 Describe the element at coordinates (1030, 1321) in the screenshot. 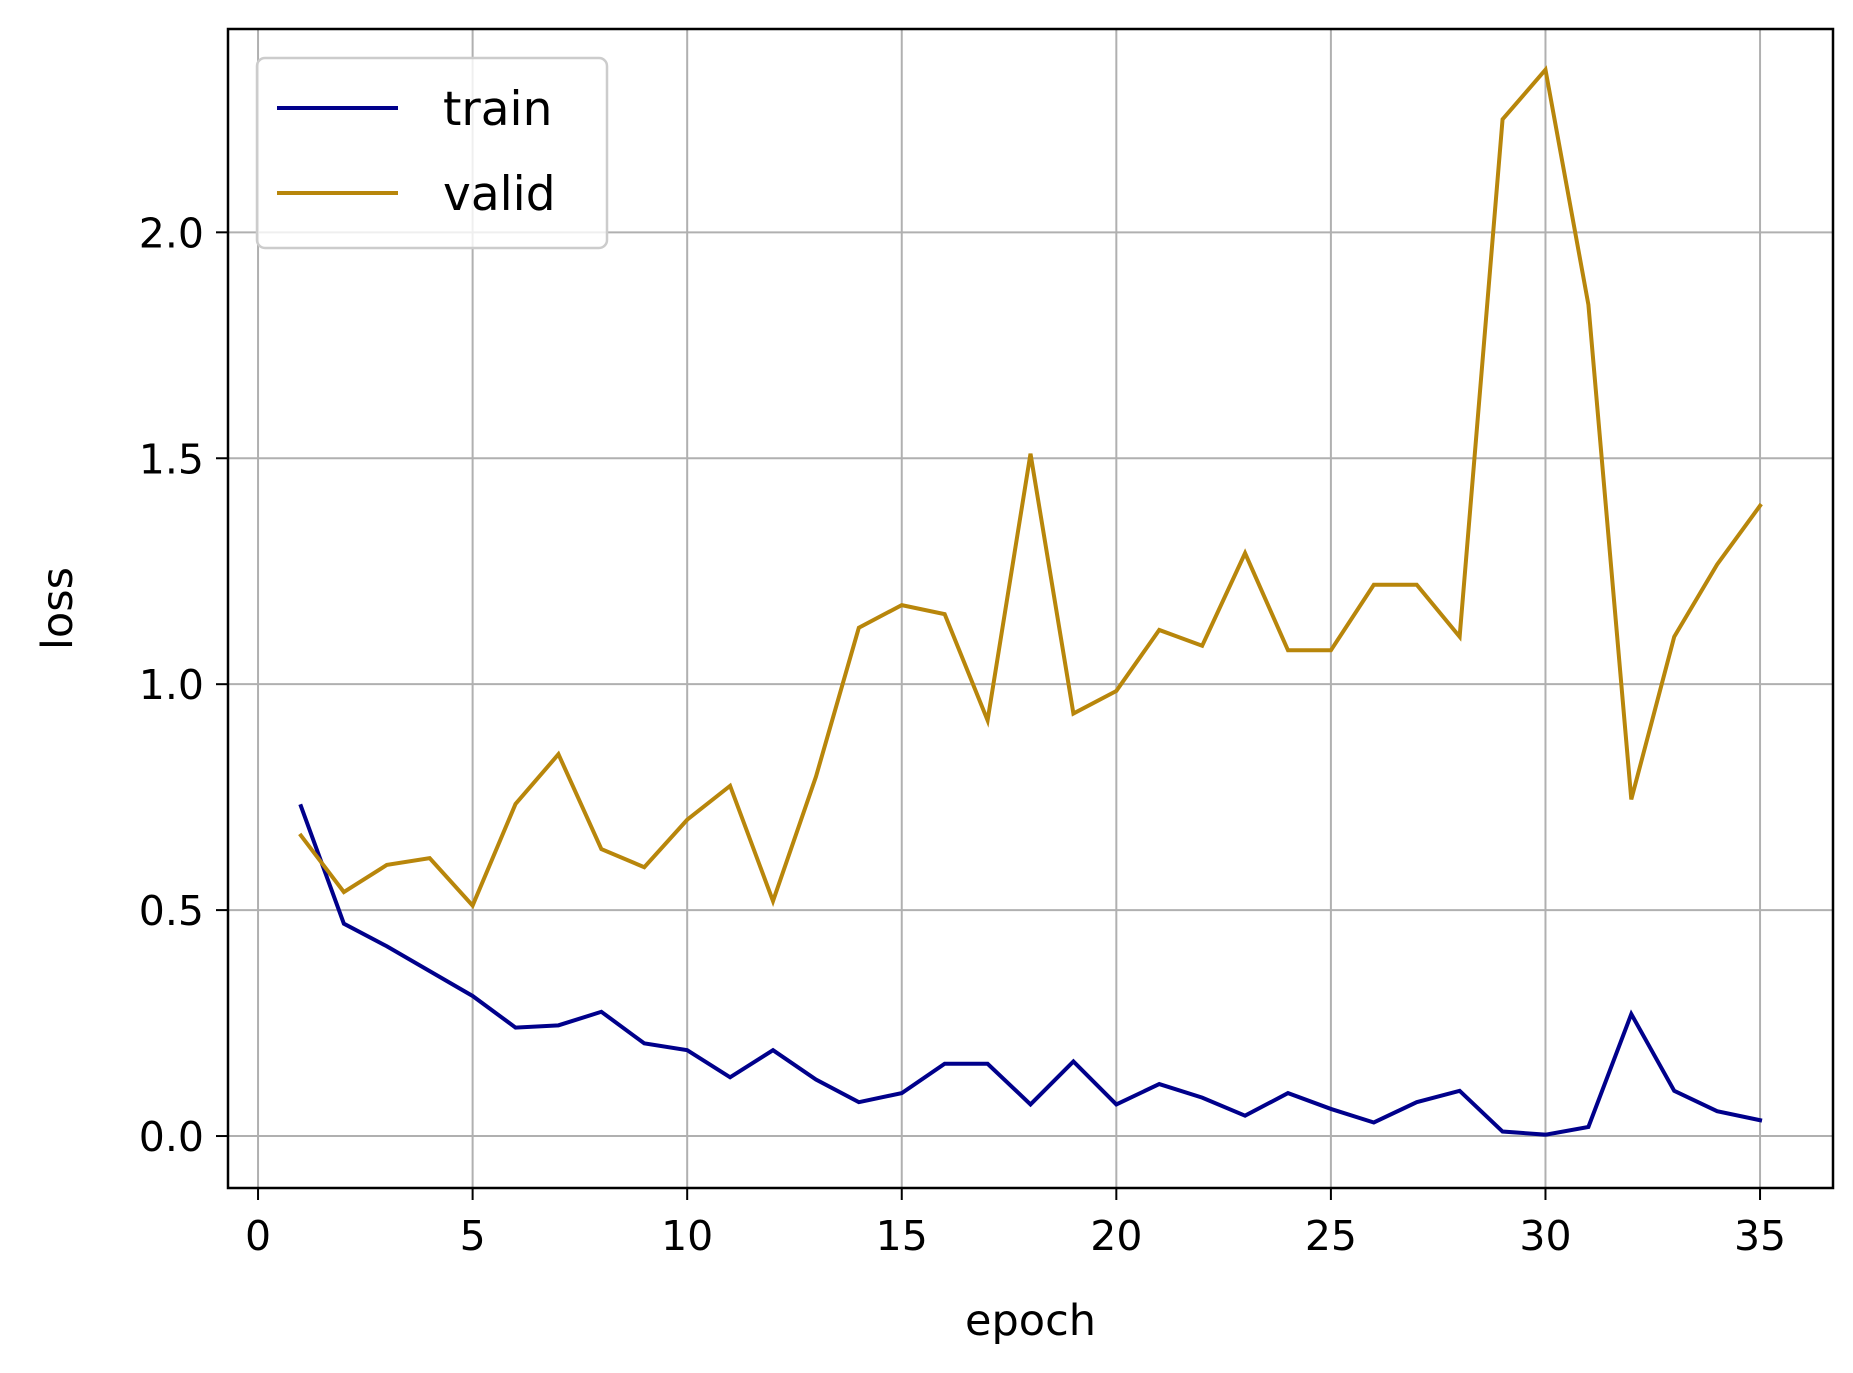

I see `x-axis-title: epoch` at that location.